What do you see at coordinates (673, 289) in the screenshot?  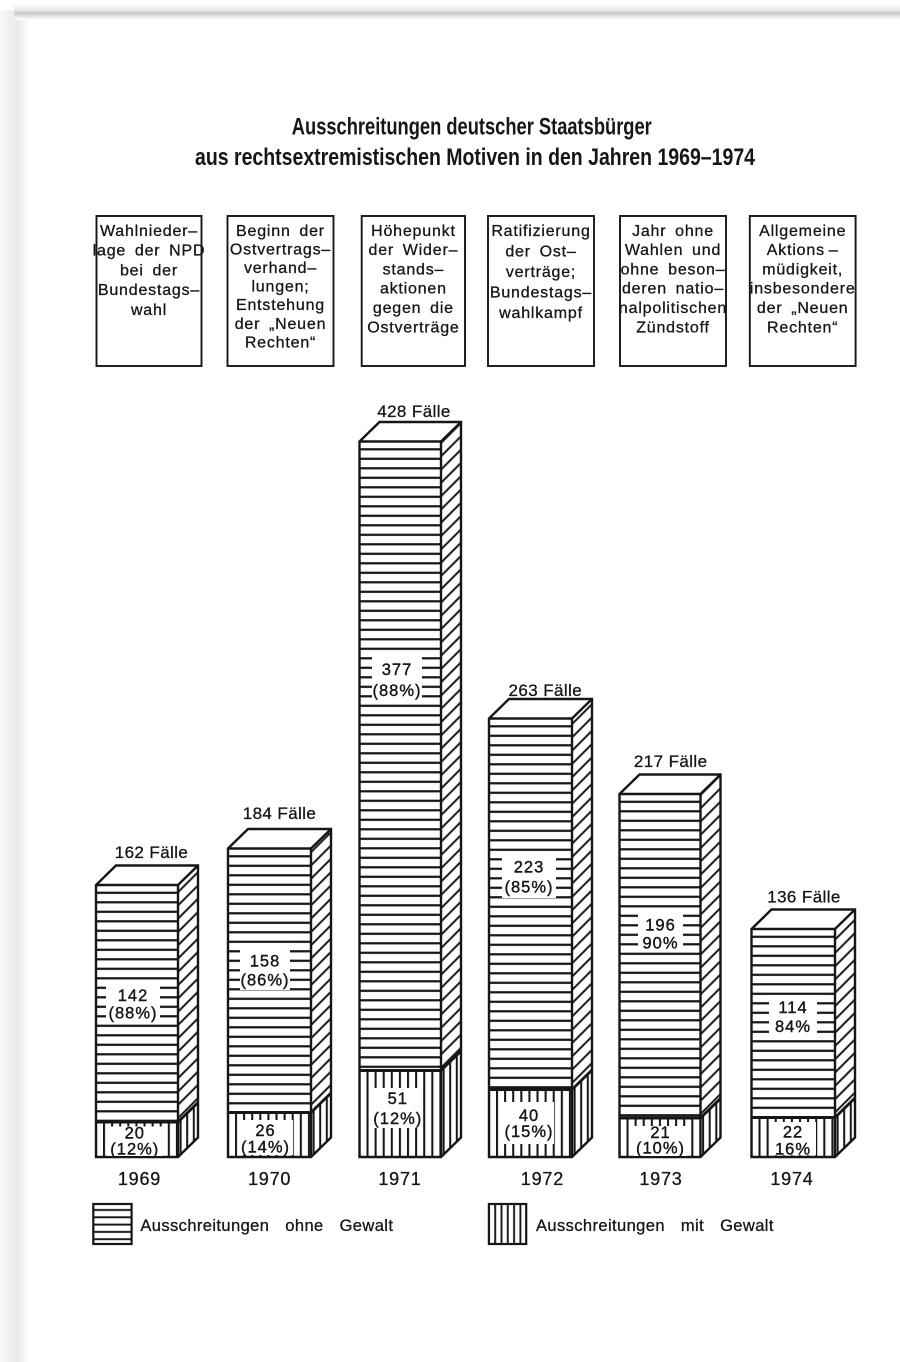 I see `svg-text: deren natio–` at bounding box center [673, 289].